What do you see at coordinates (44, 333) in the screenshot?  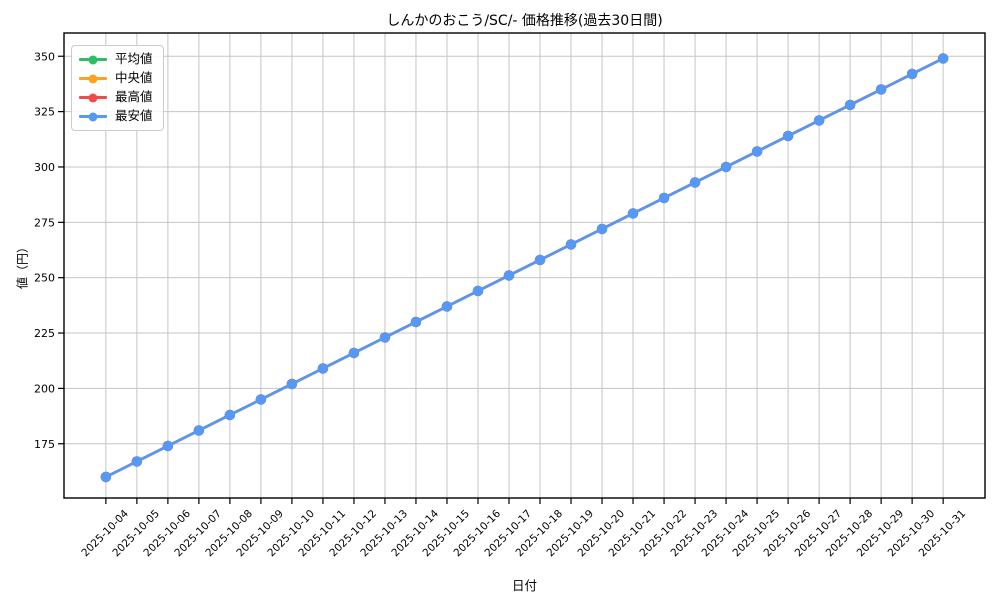 I see `y-tick-label: 225` at bounding box center [44, 333].